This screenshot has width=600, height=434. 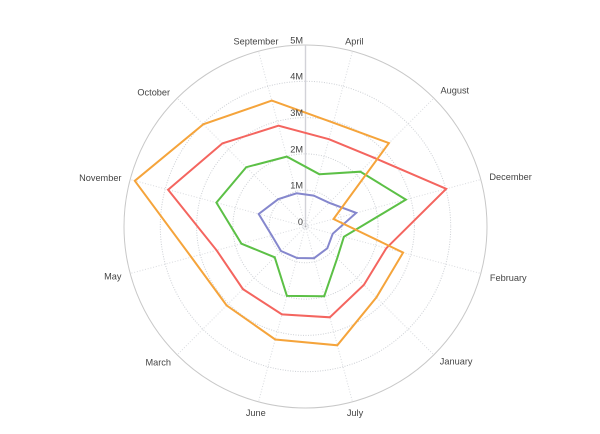 What do you see at coordinates (296, 113) in the screenshot?
I see `svg-text: 3M` at bounding box center [296, 113].